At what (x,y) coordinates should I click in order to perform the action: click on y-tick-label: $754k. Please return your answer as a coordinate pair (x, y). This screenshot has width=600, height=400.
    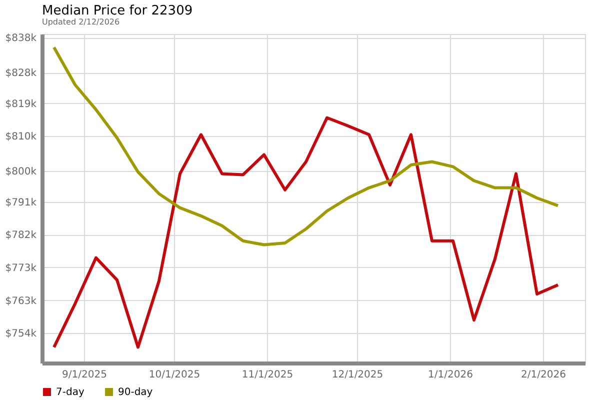
    Looking at the image, I should click on (21, 334).